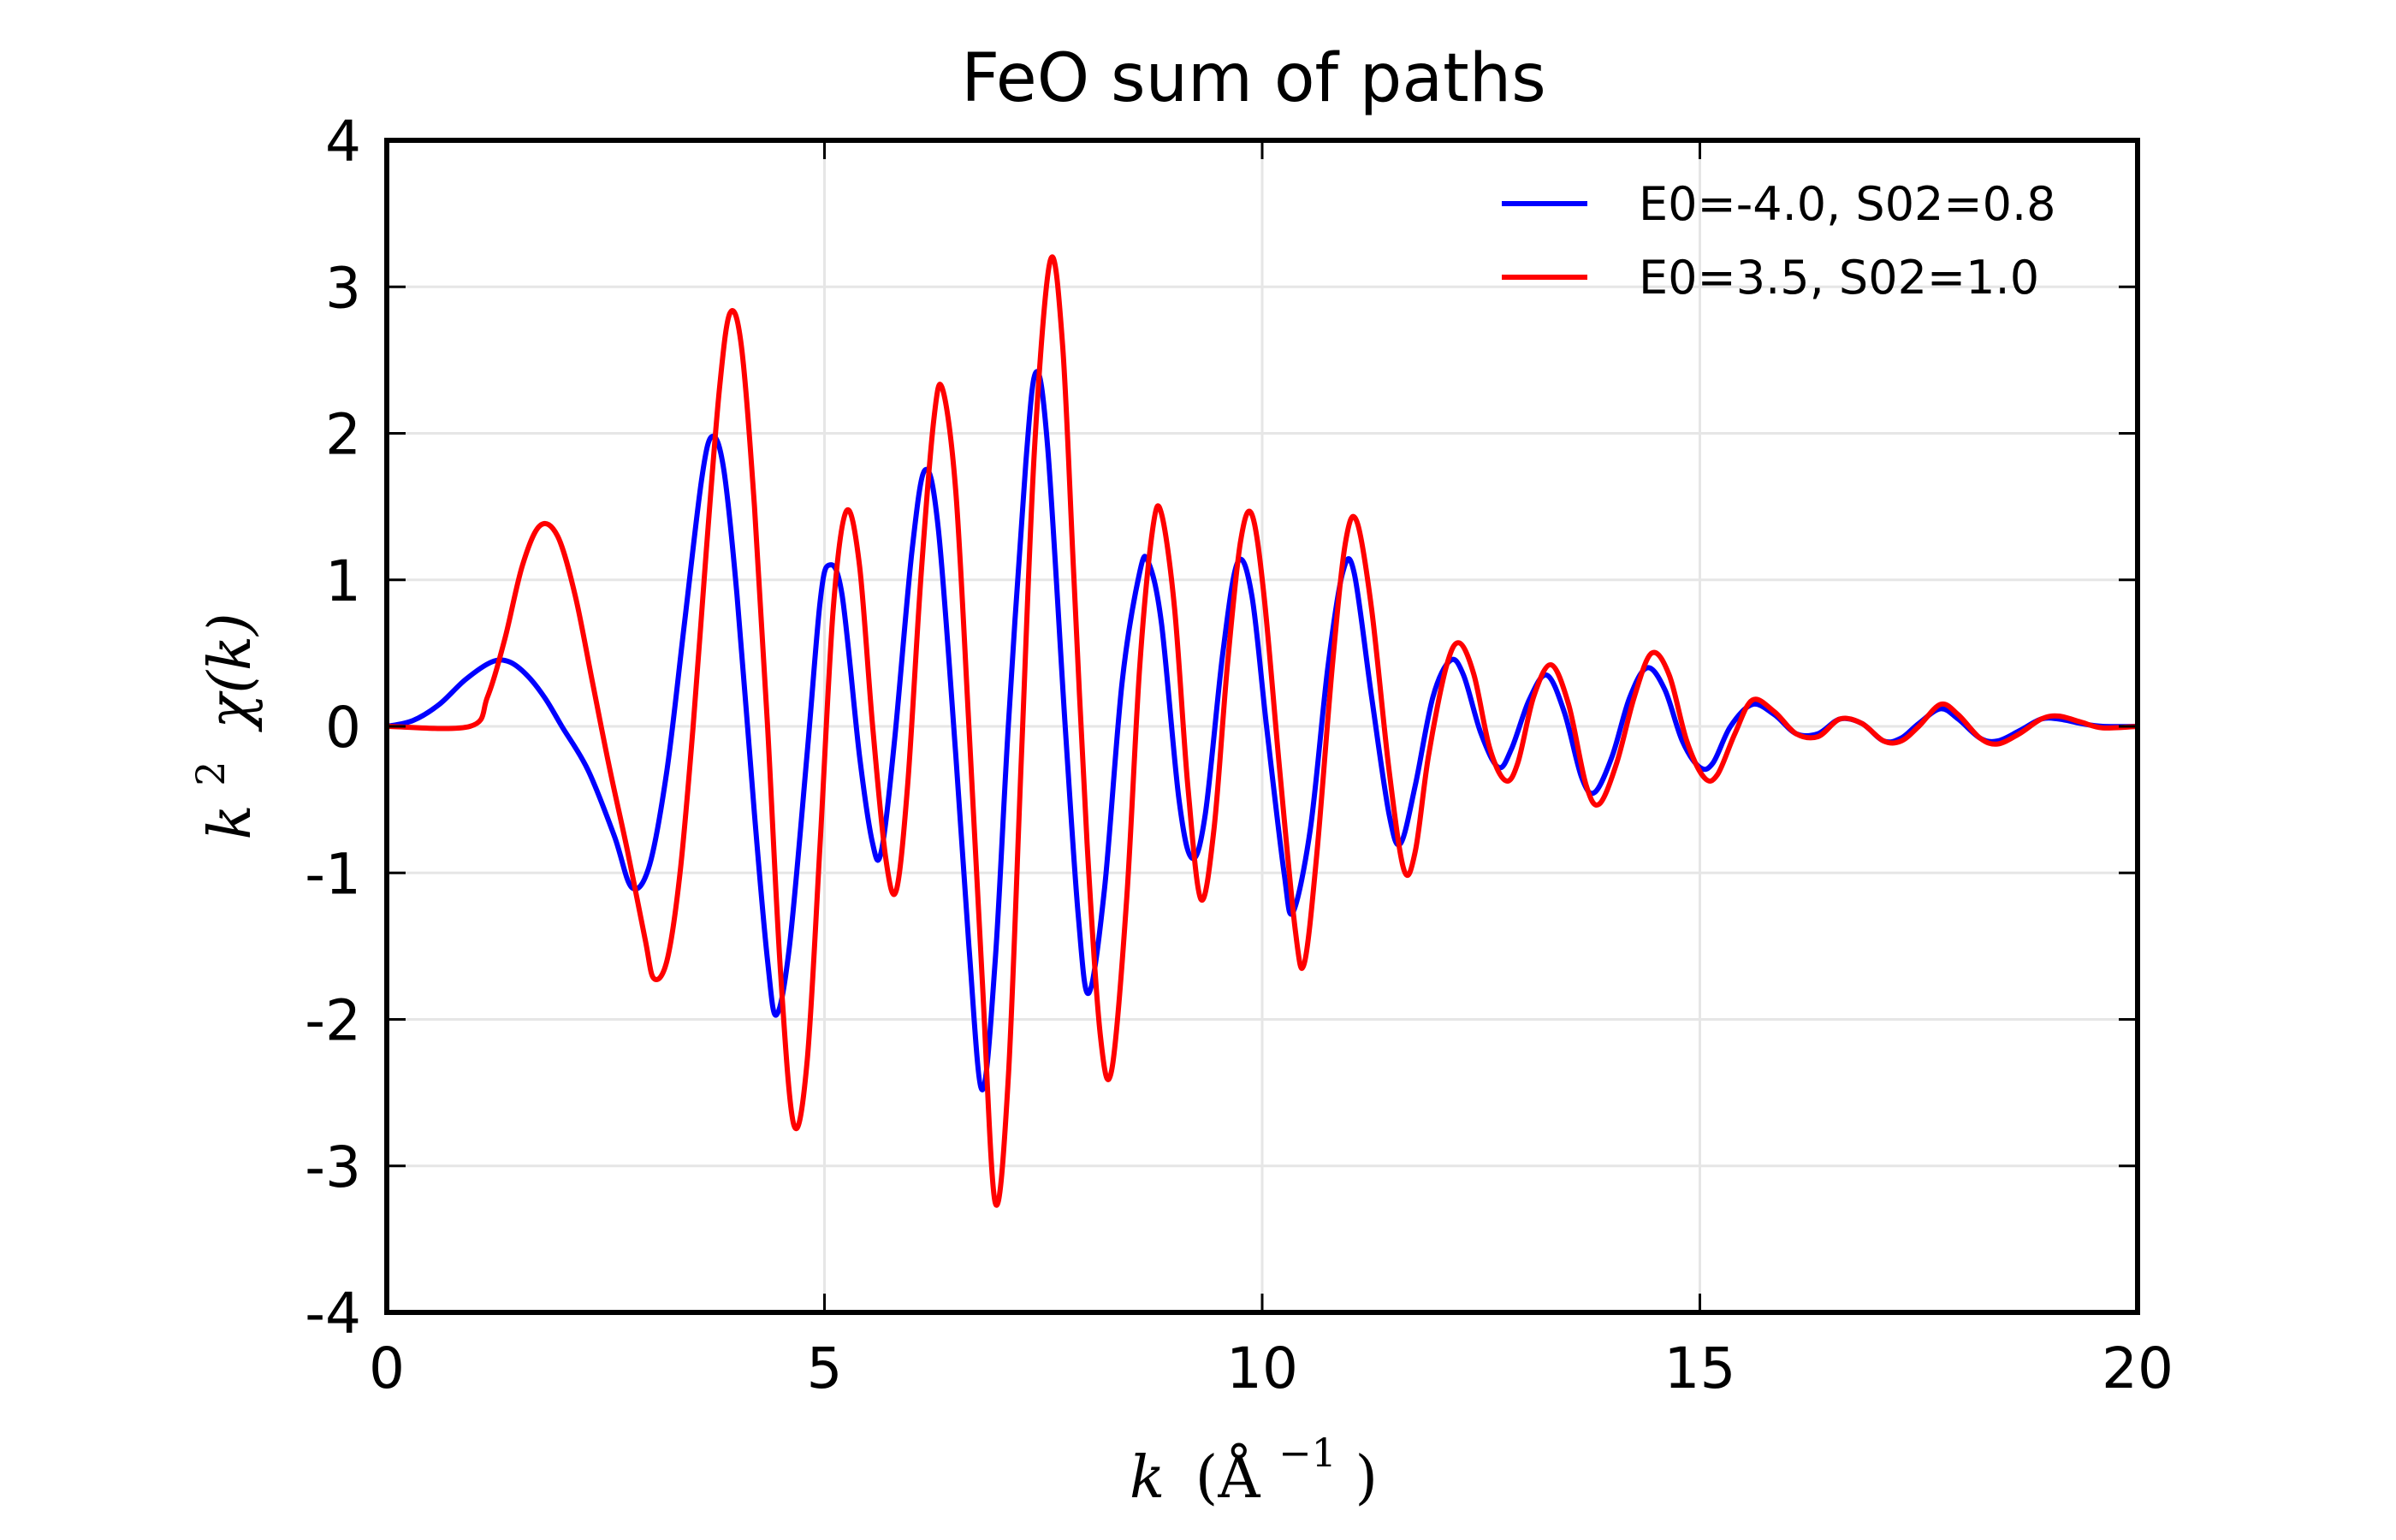  I want to click on x-axis-label-exponent: −1, so click(1307, 1453).